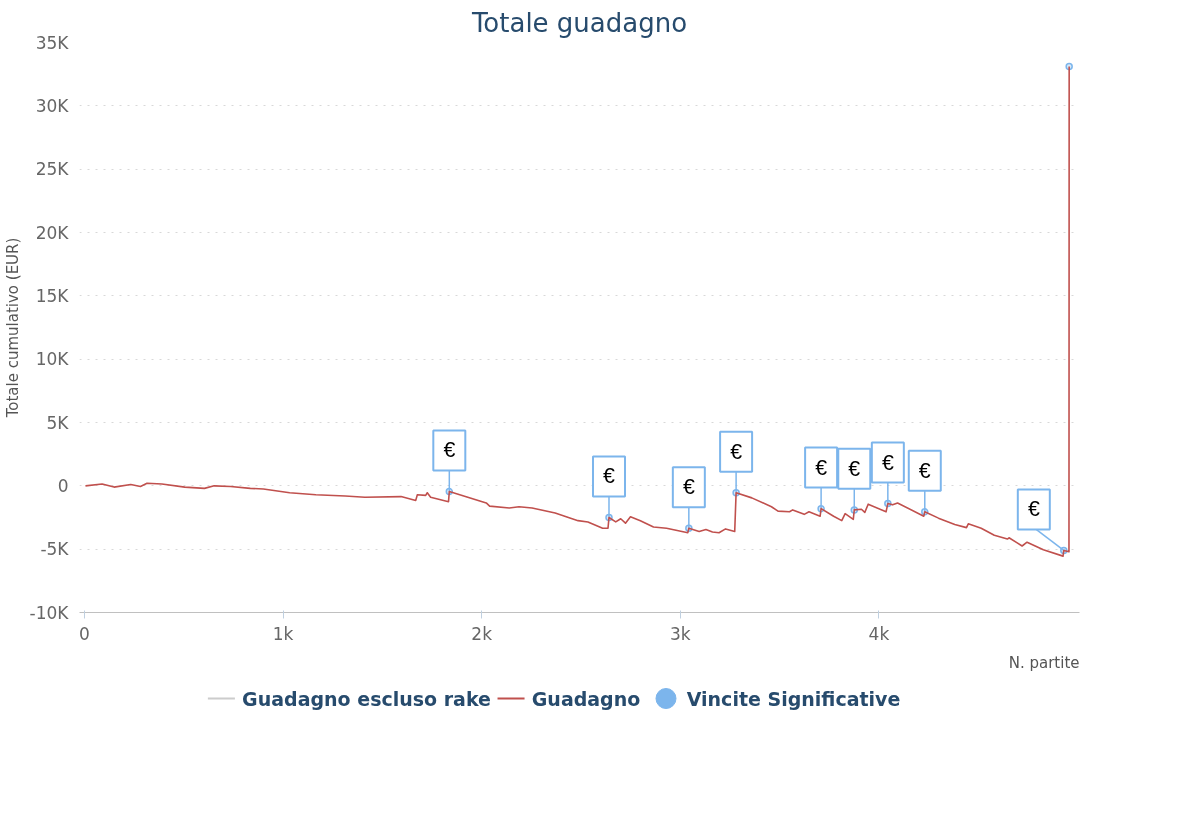  What do you see at coordinates (84, 633) in the screenshot?
I see `x-tick-label: 0` at bounding box center [84, 633].